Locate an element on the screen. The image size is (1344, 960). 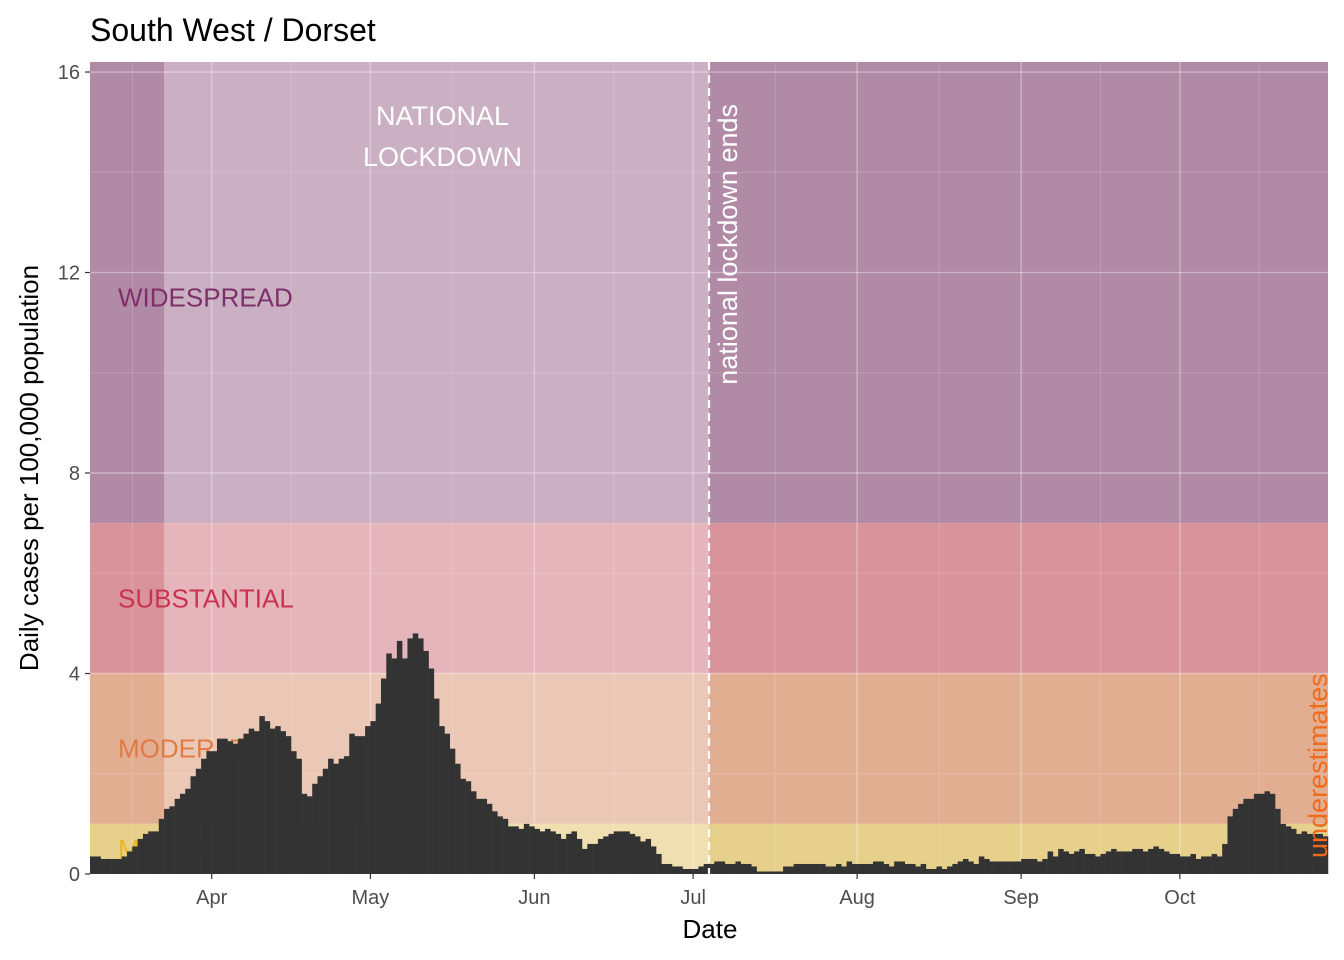
y-tick-label: 0 is located at coordinates (74, 875).